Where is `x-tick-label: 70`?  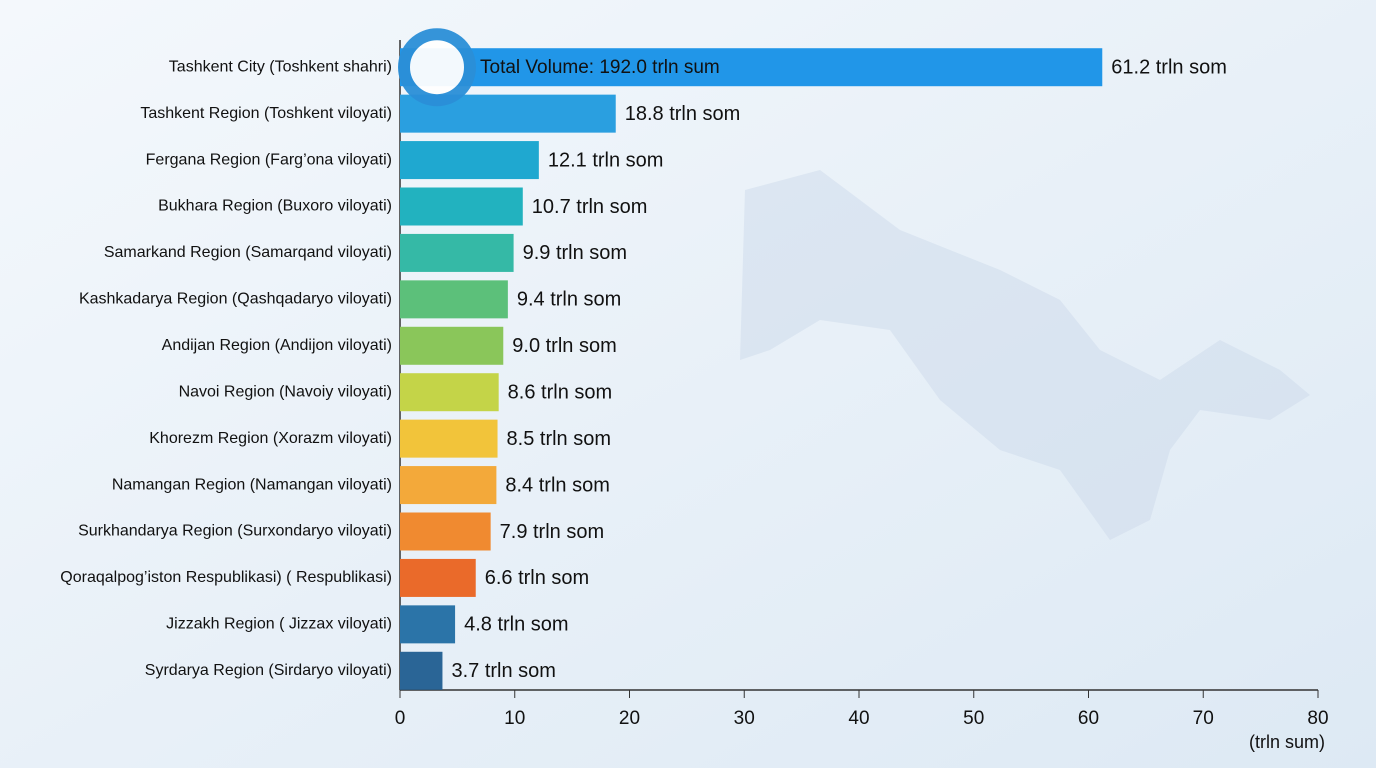 x-tick-label: 70 is located at coordinates (1203, 718).